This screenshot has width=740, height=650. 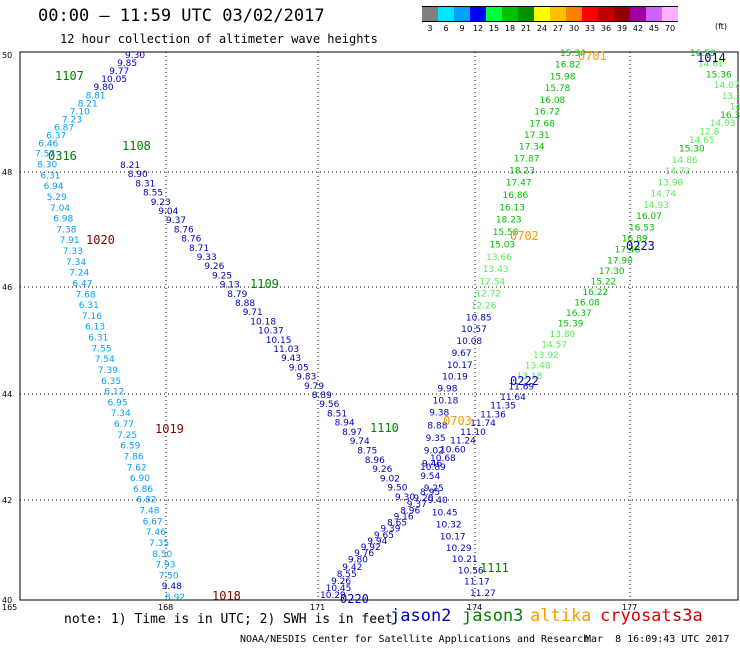 What do you see at coordinates (63, 220) in the screenshot?
I see `wave-height-value: 6.98` at bounding box center [63, 220].